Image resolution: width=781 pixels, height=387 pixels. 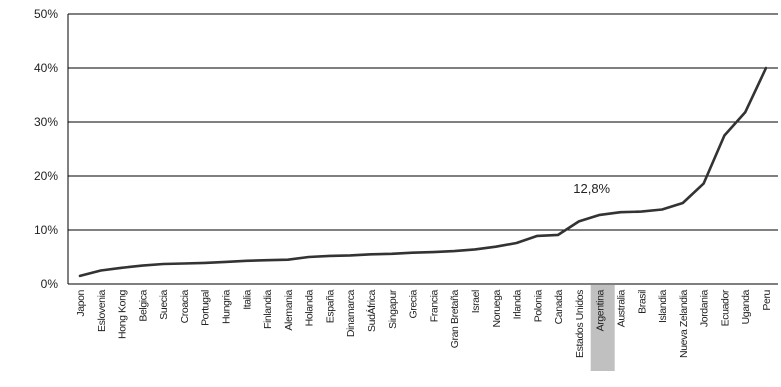 What do you see at coordinates (81, 302) in the screenshot?
I see `x-tick-label: Japon` at bounding box center [81, 302].